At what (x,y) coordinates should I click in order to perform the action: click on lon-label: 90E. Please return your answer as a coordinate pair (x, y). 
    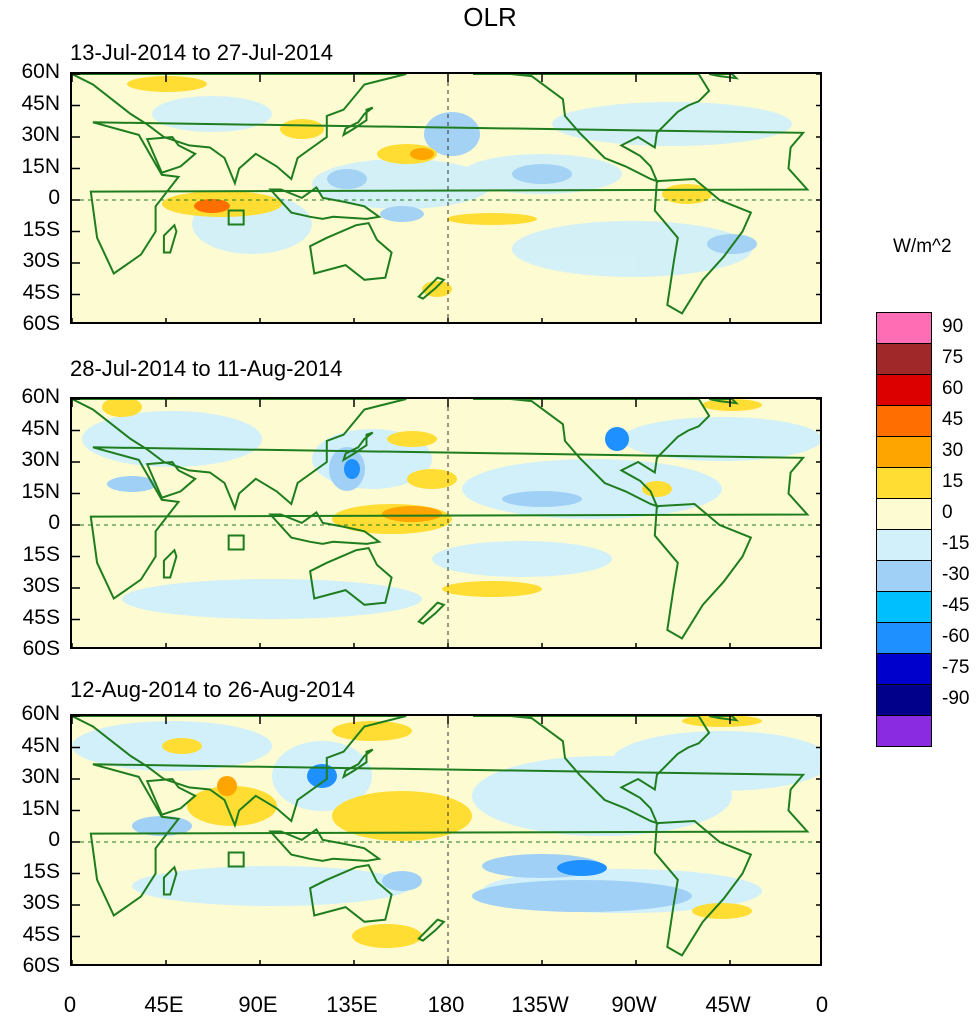
    Looking at the image, I should click on (258, 1004).